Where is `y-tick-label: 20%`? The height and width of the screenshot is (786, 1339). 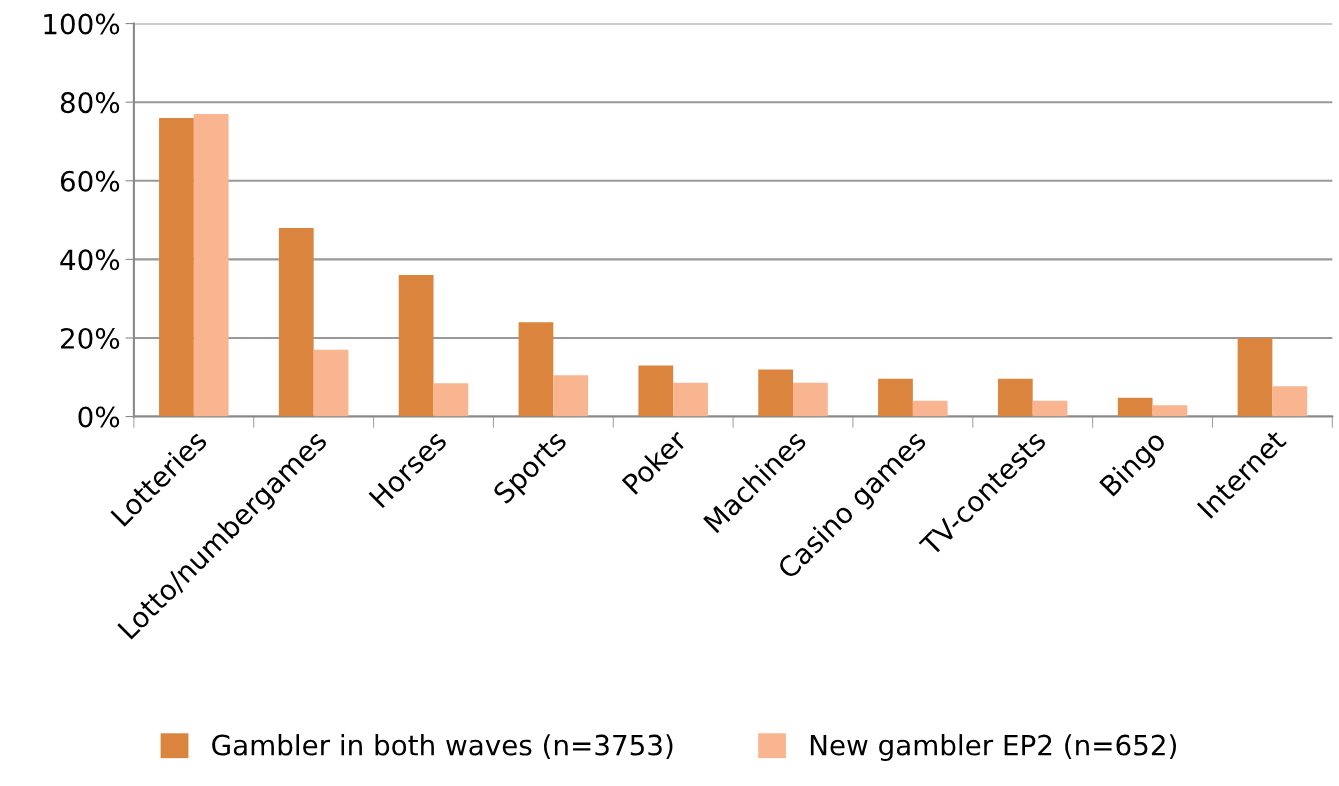
y-tick-label: 20% is located at coordinates (90, 338).